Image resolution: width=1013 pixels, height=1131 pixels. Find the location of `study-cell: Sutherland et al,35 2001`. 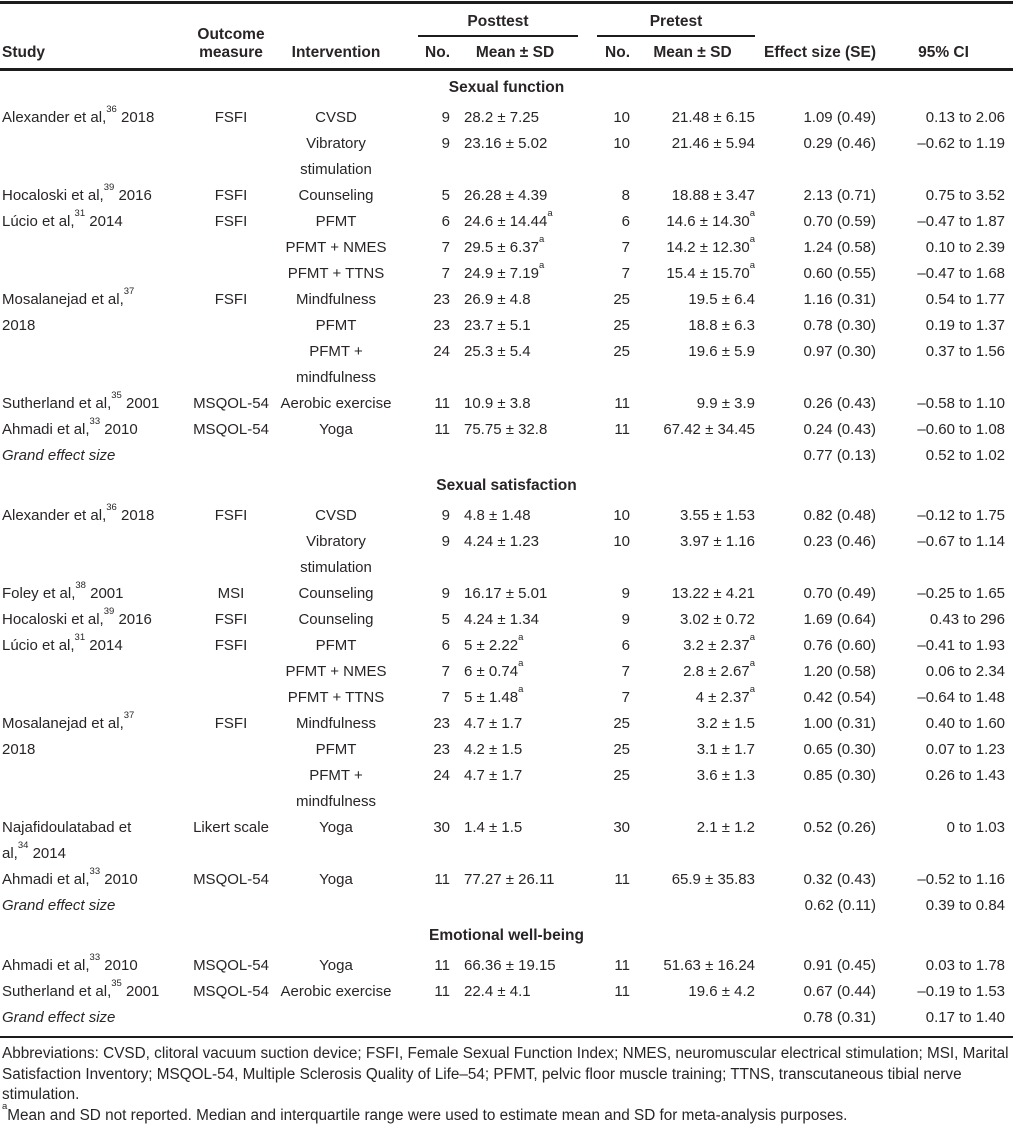

study-cell: Sutherland et al,35 2001 is located at coordinates (81, 401).